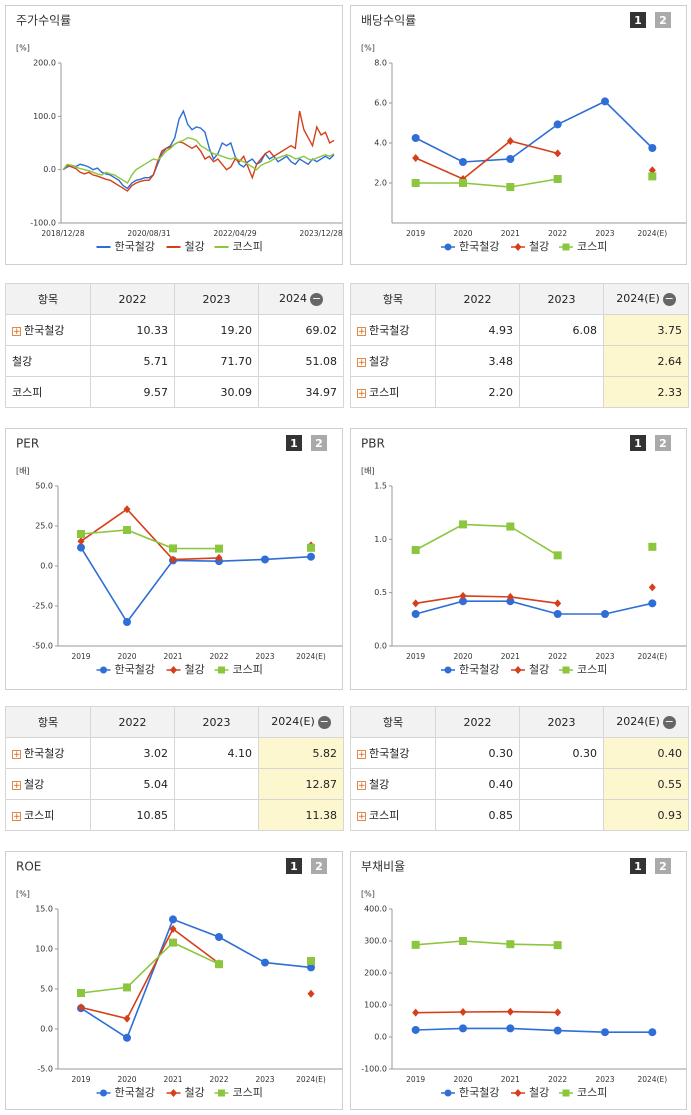  I want to click on cell-value: 71.70, so click(236, 361).